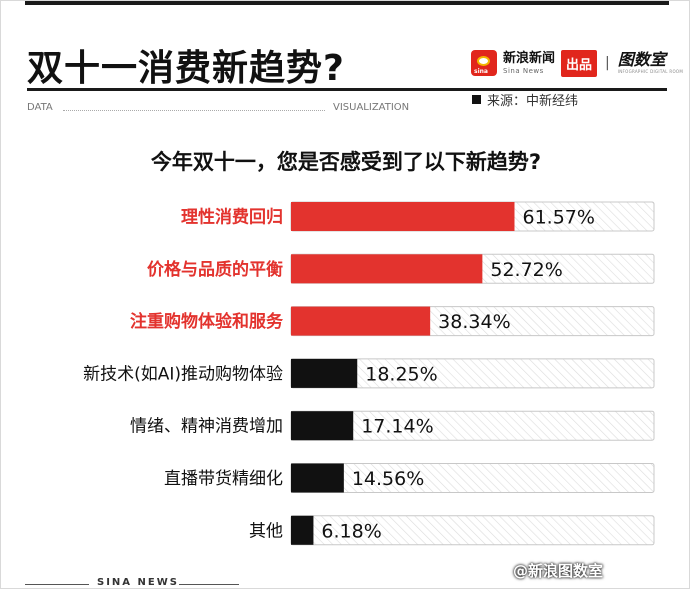  I want to click on brand2-name-cn: 图数室, so click(641, 59).